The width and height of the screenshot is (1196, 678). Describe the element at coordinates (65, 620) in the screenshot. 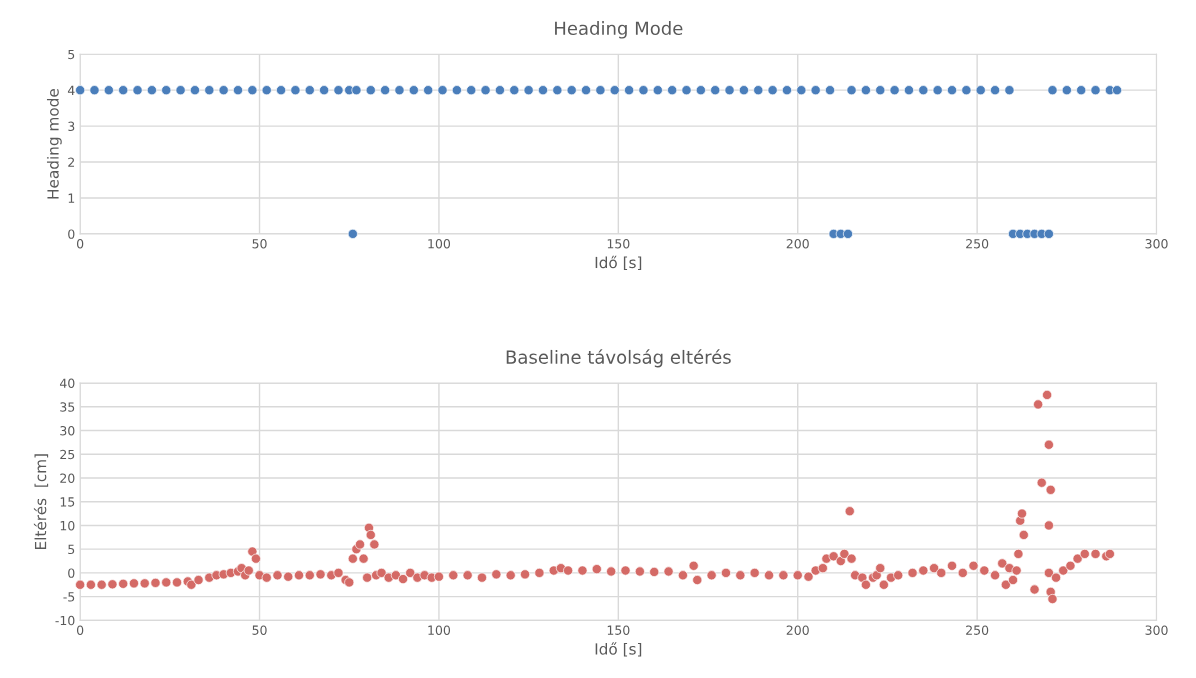

I see `y-tick-label: -10` at that location.